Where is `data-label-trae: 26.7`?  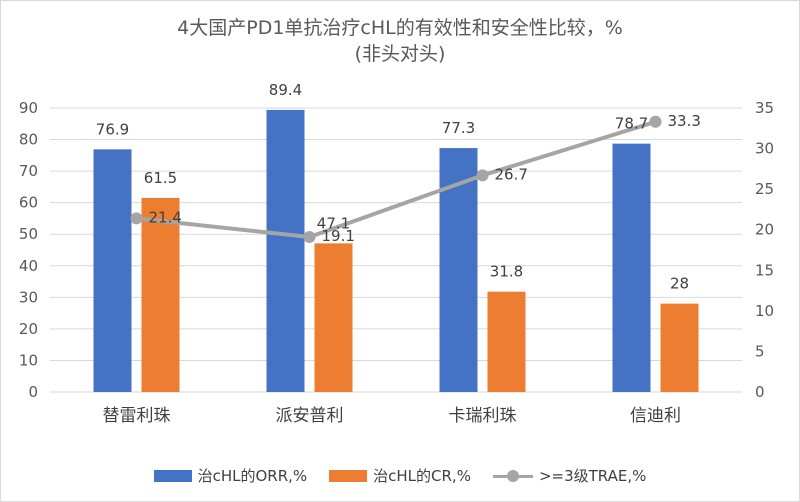 data-label-trae: 26.7 is located at coordinates (511, 174).